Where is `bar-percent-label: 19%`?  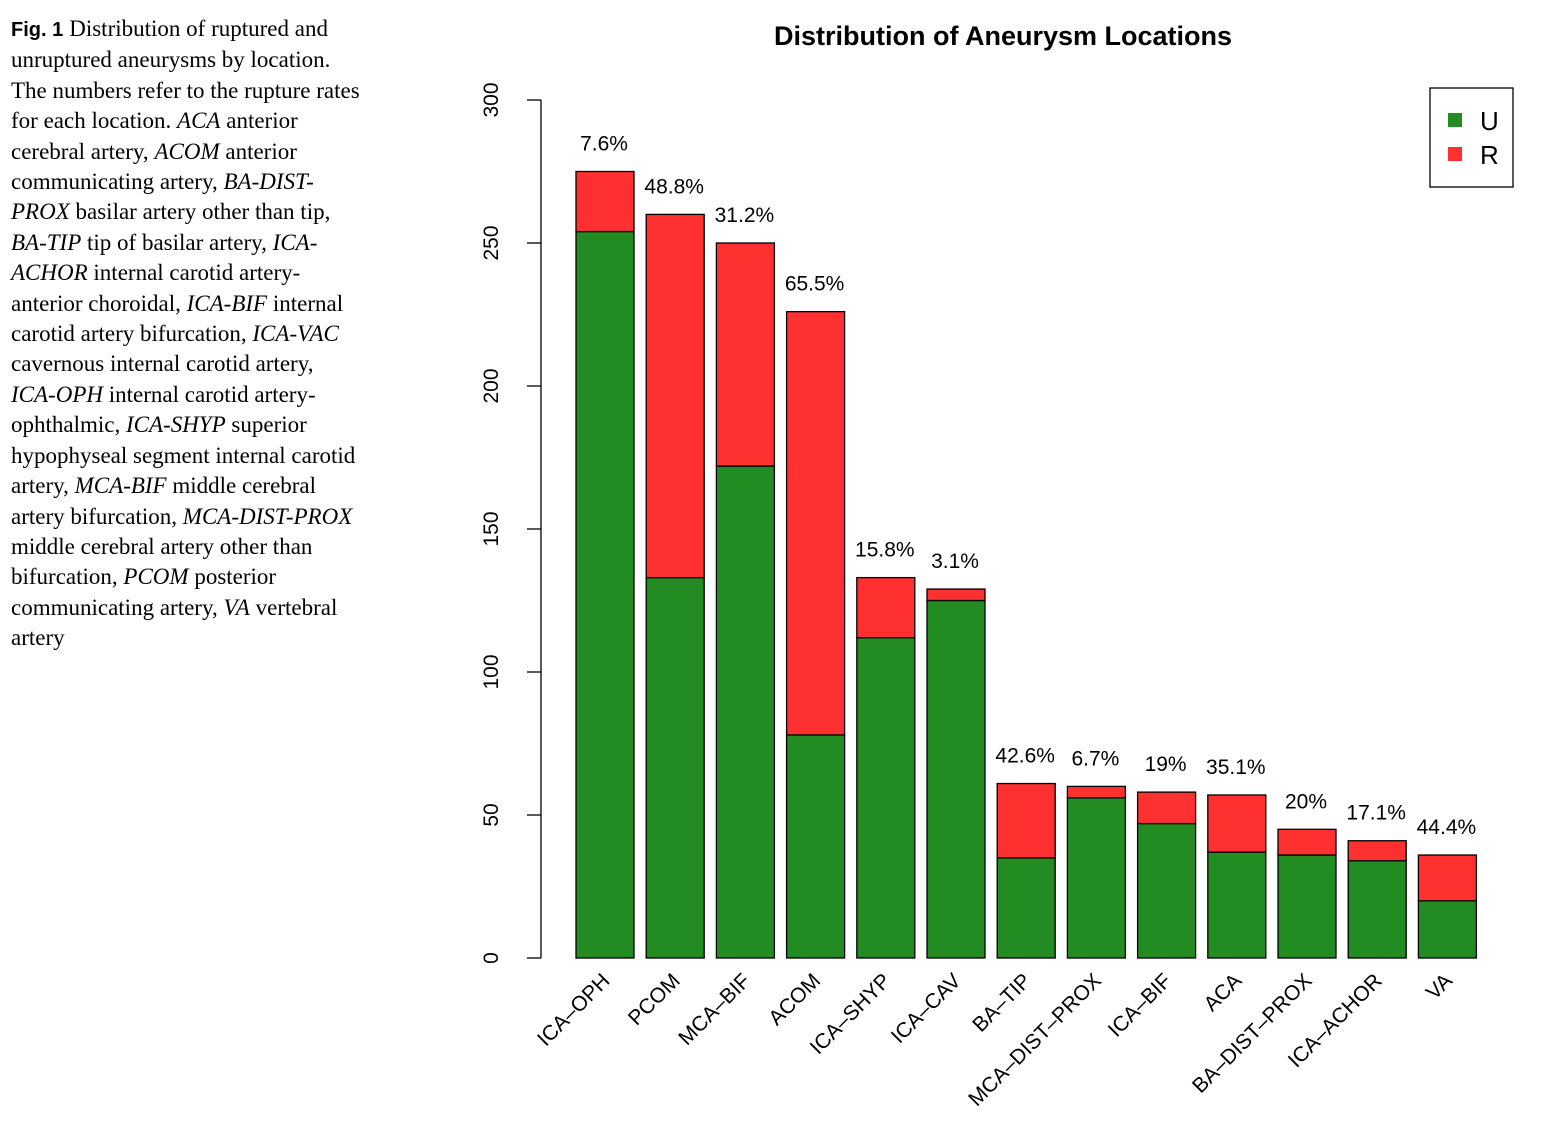 bar-percent-label: 19% is located at coordinates (1166, 764).